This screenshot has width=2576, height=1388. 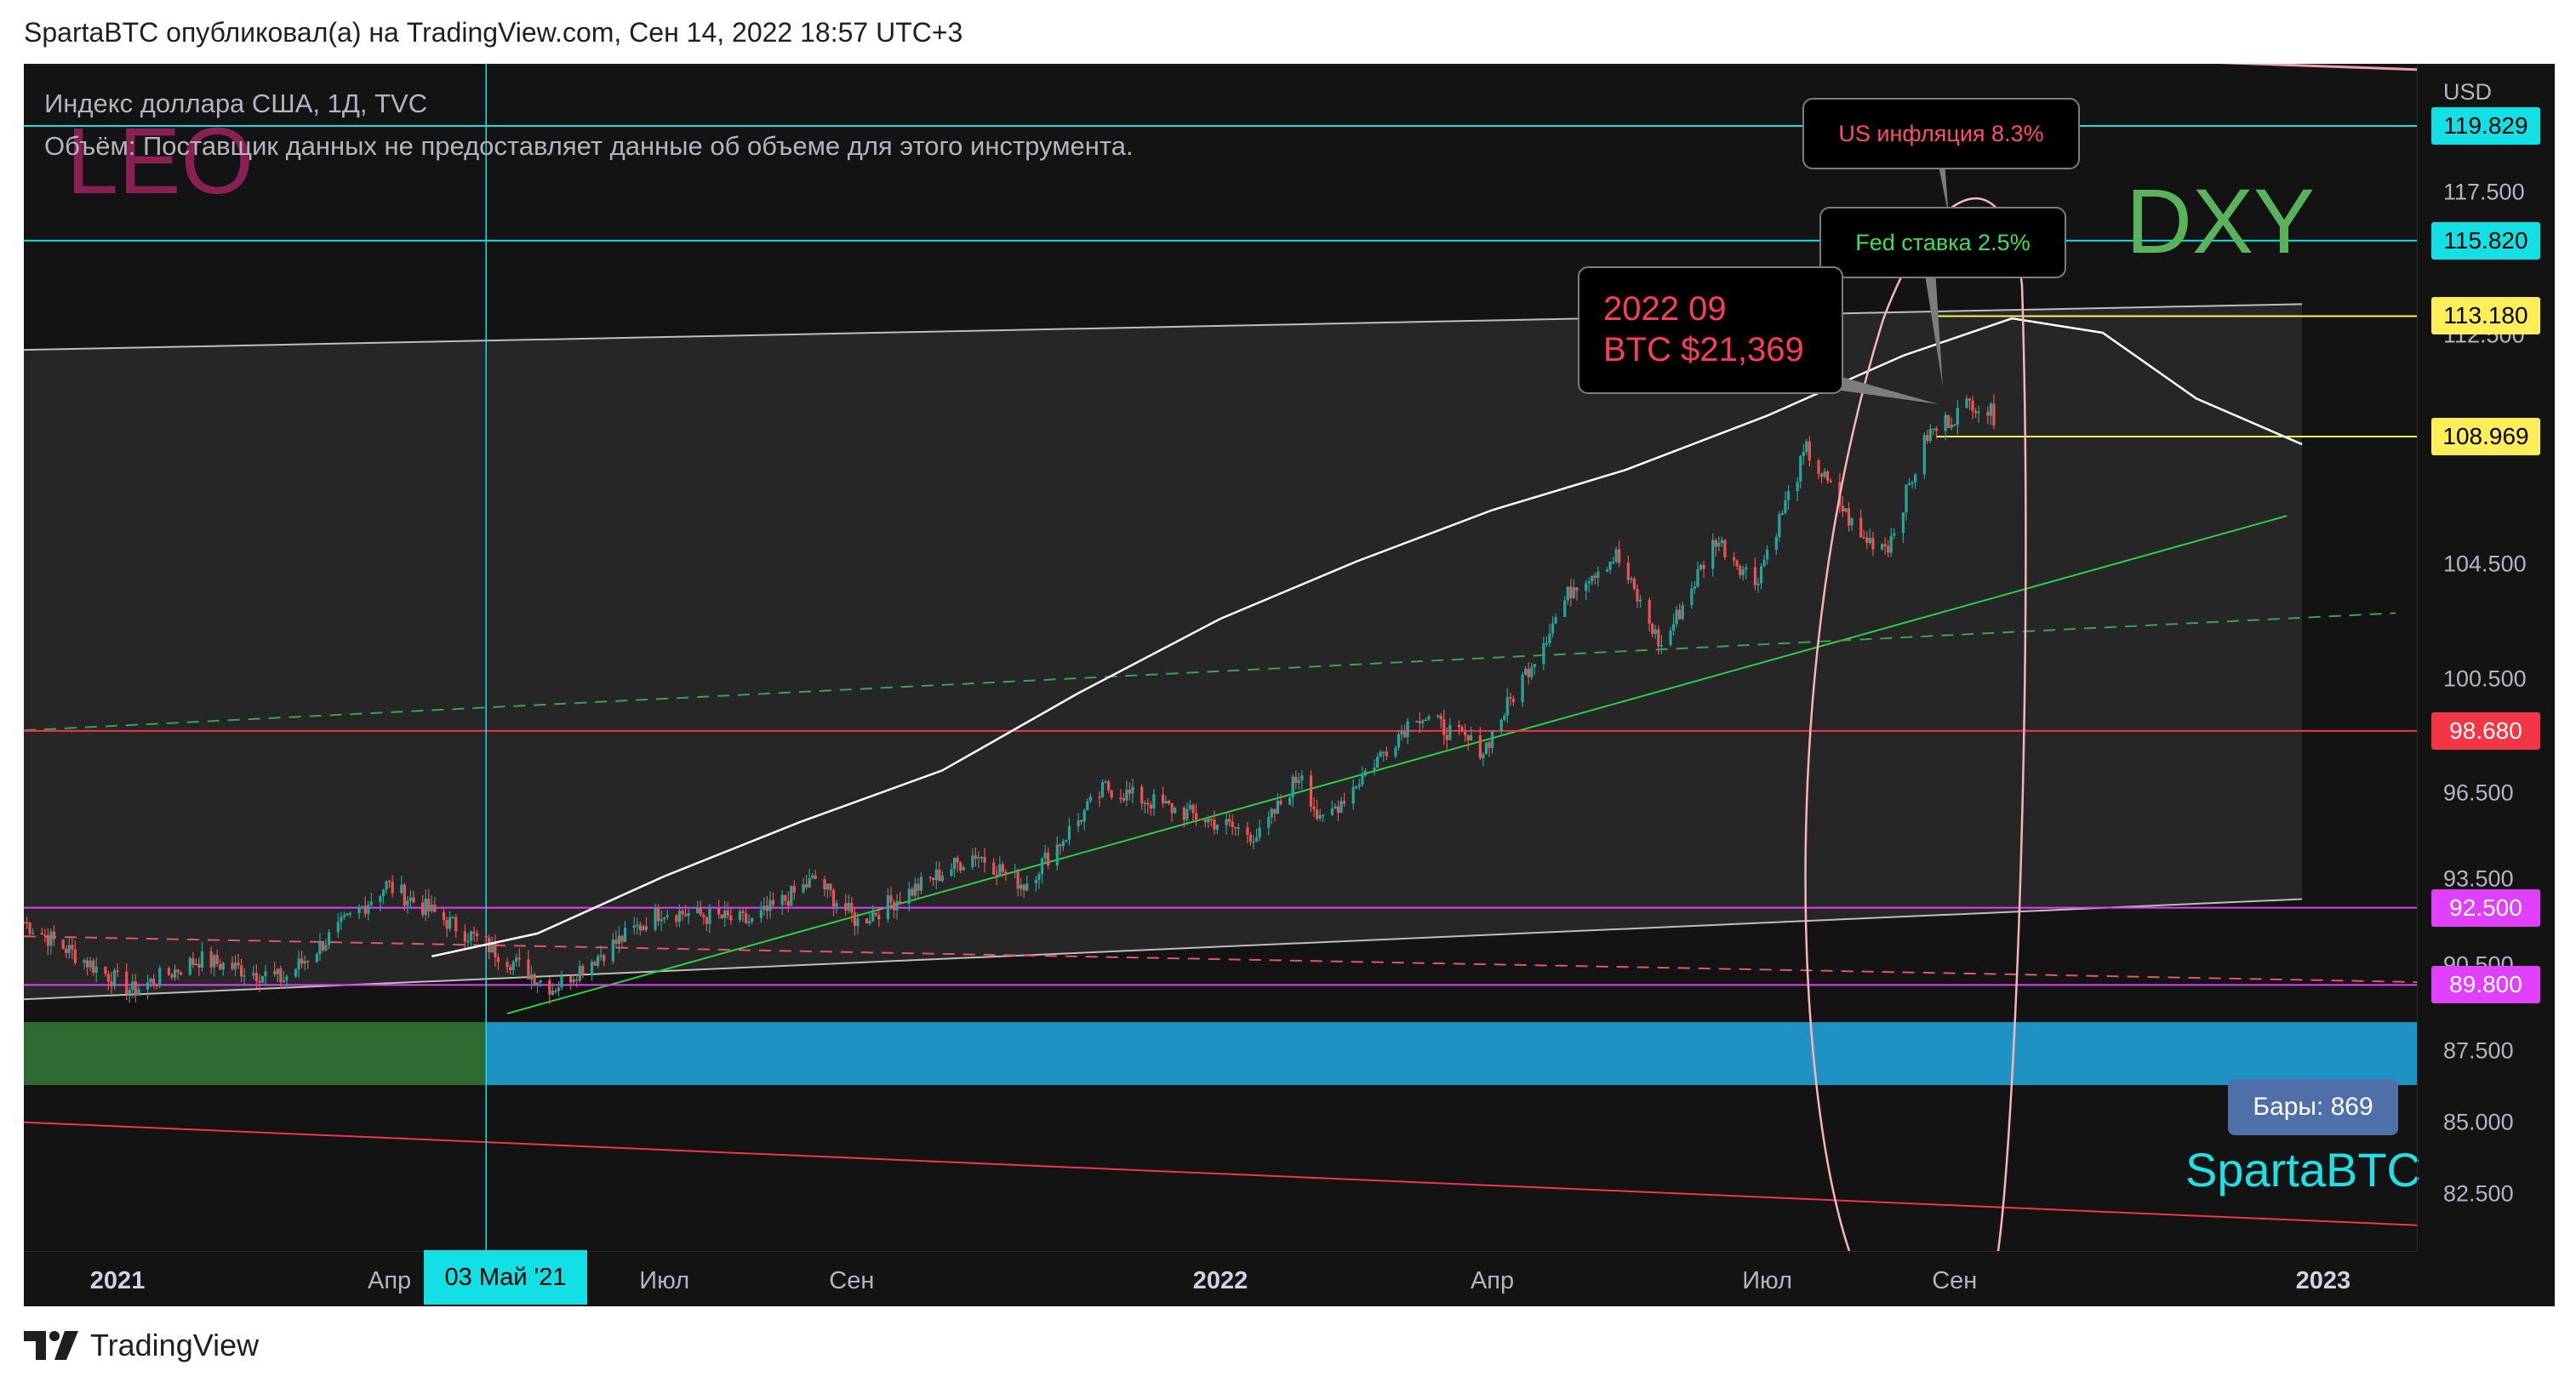 I want to click on price-level-tag: 113.180, so click(x=2485, y=316).